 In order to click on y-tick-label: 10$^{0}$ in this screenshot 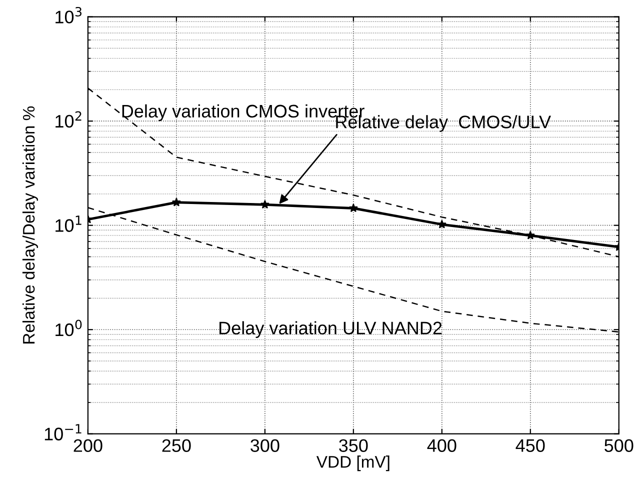, I will do `click(69, 328)`.